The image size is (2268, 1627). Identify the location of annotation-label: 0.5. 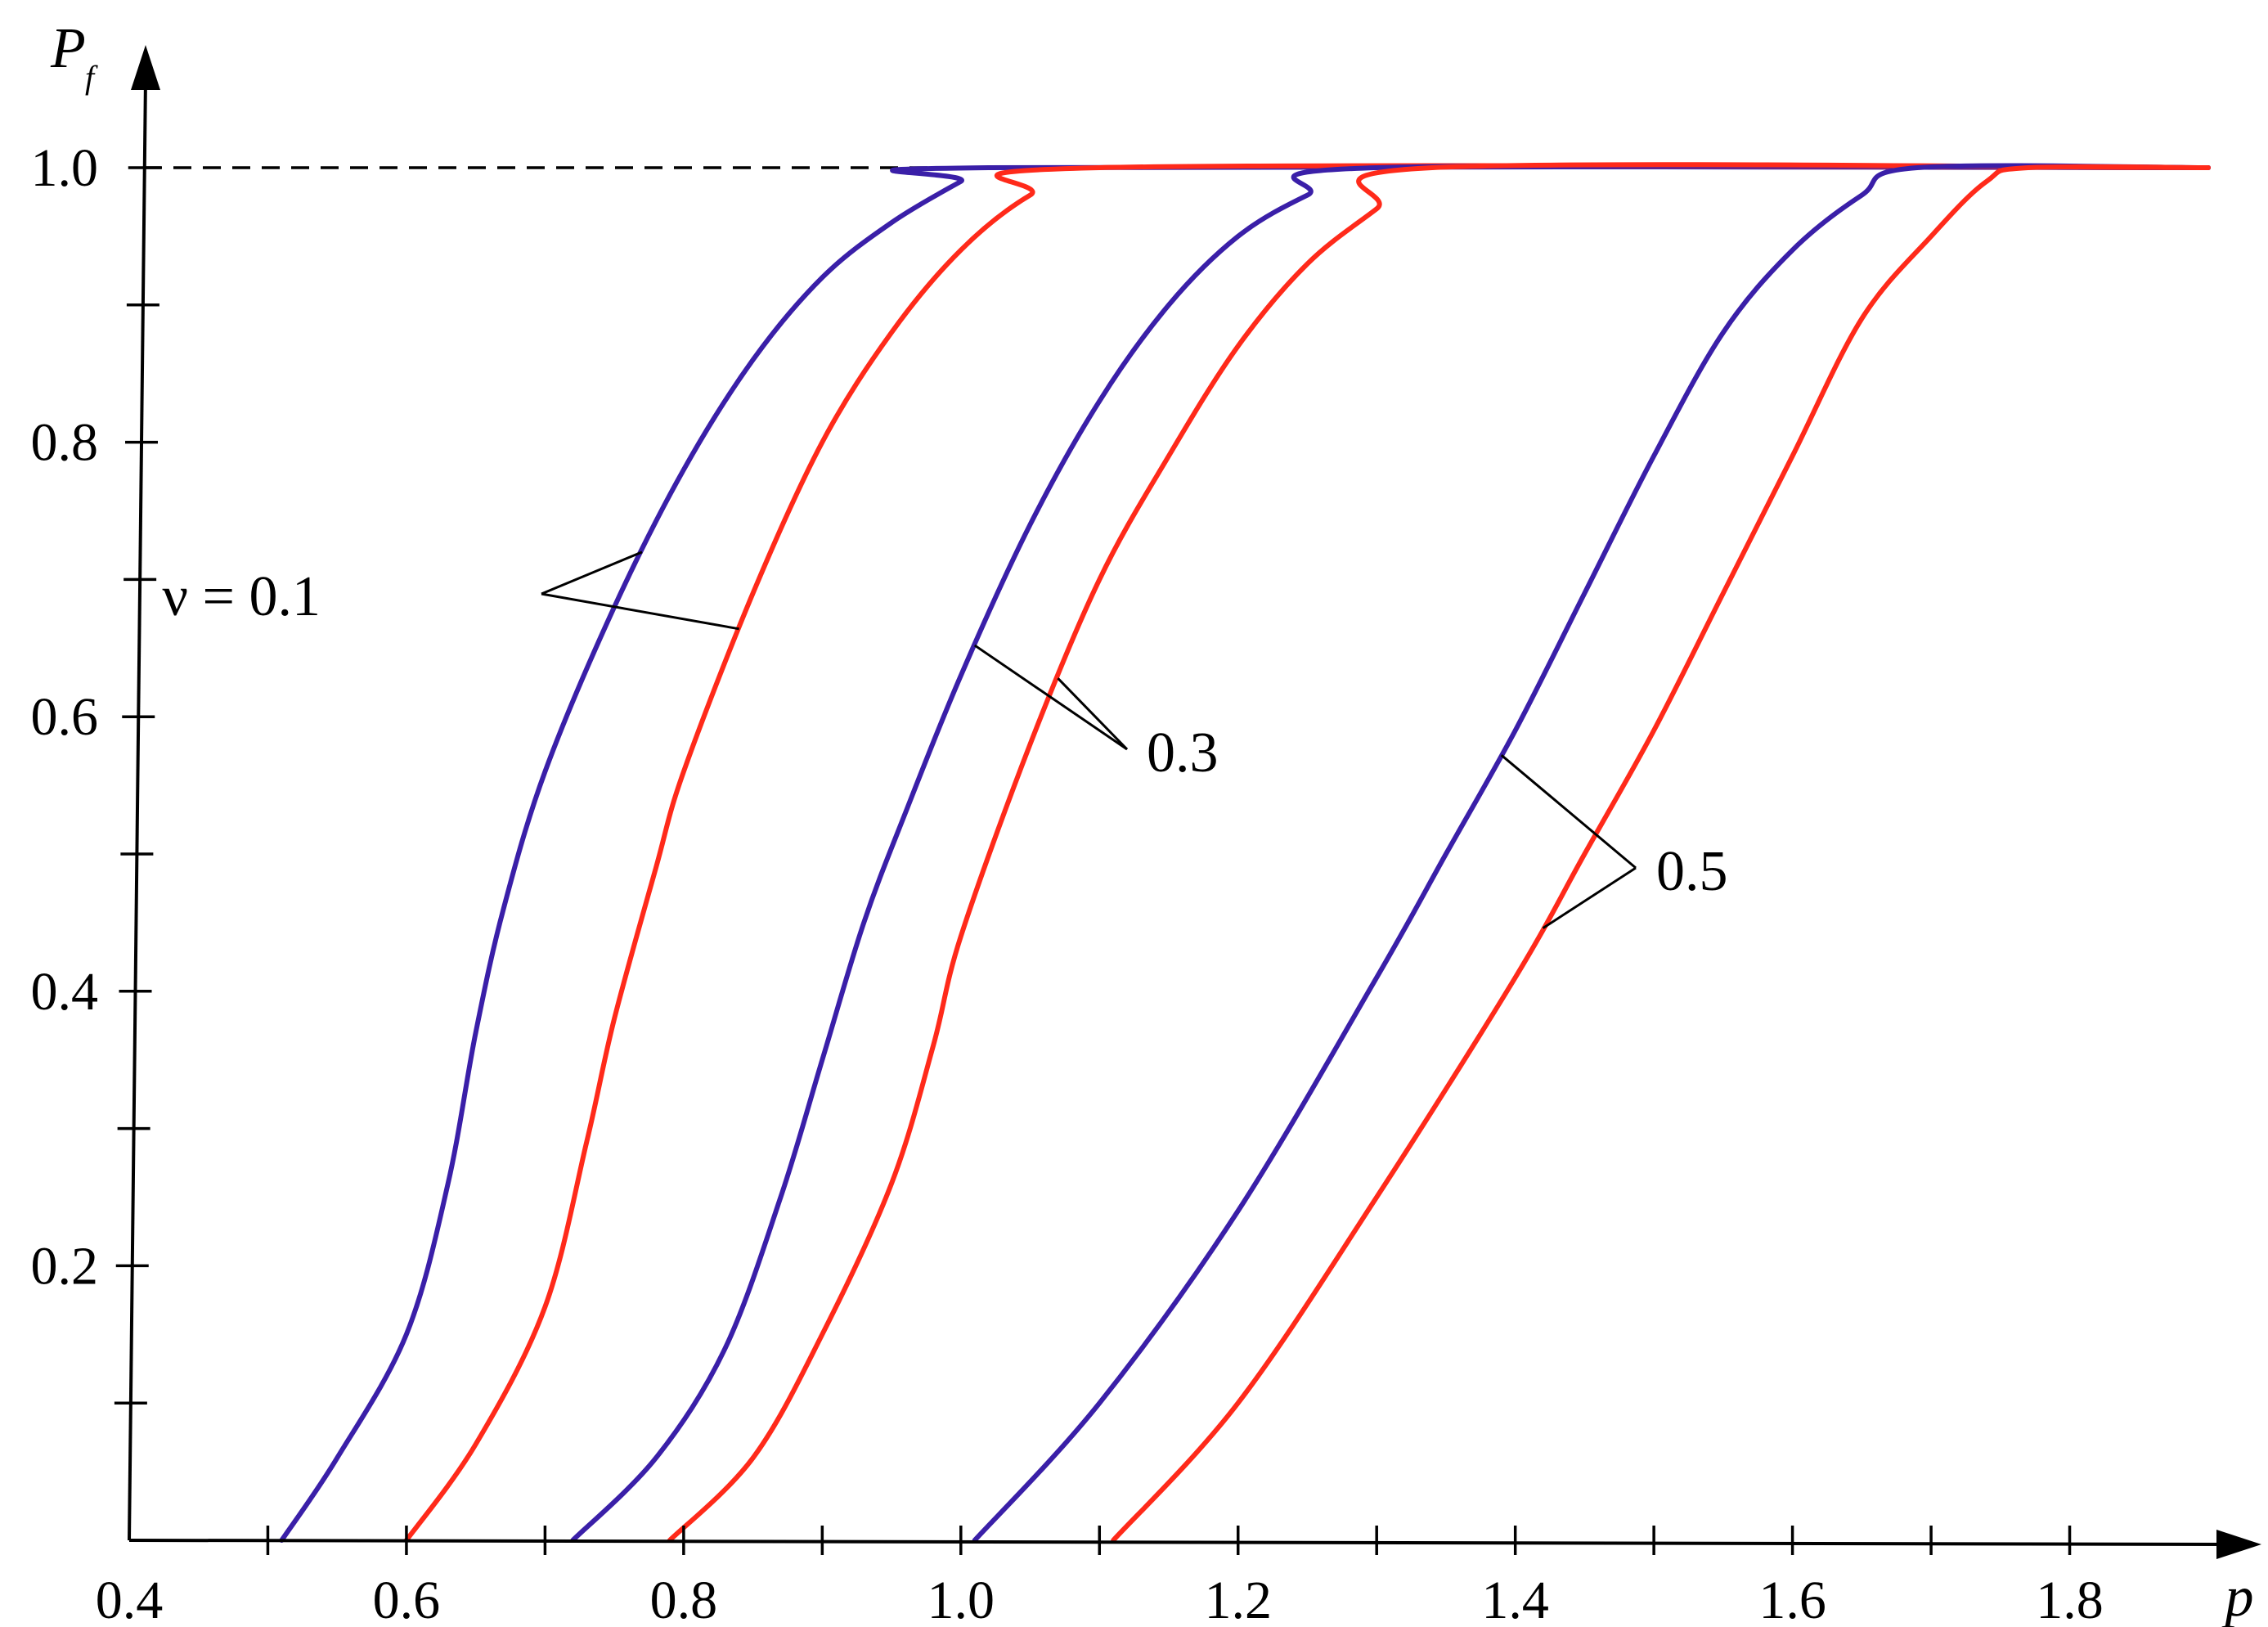
(1692, 872).